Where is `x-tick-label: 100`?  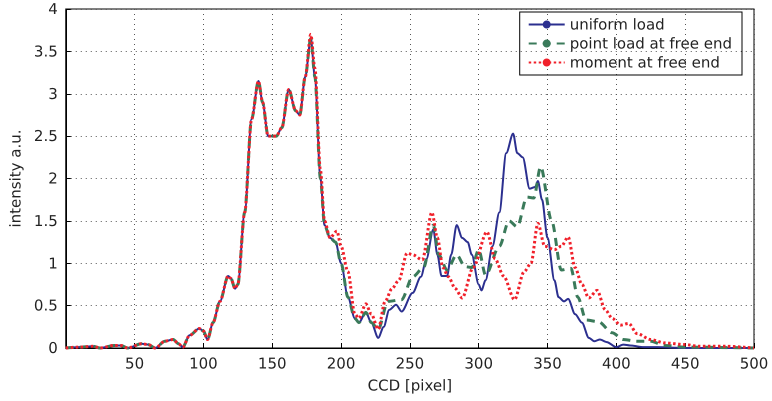 x-tick-label: 100 is located at coordinates (203, 363).